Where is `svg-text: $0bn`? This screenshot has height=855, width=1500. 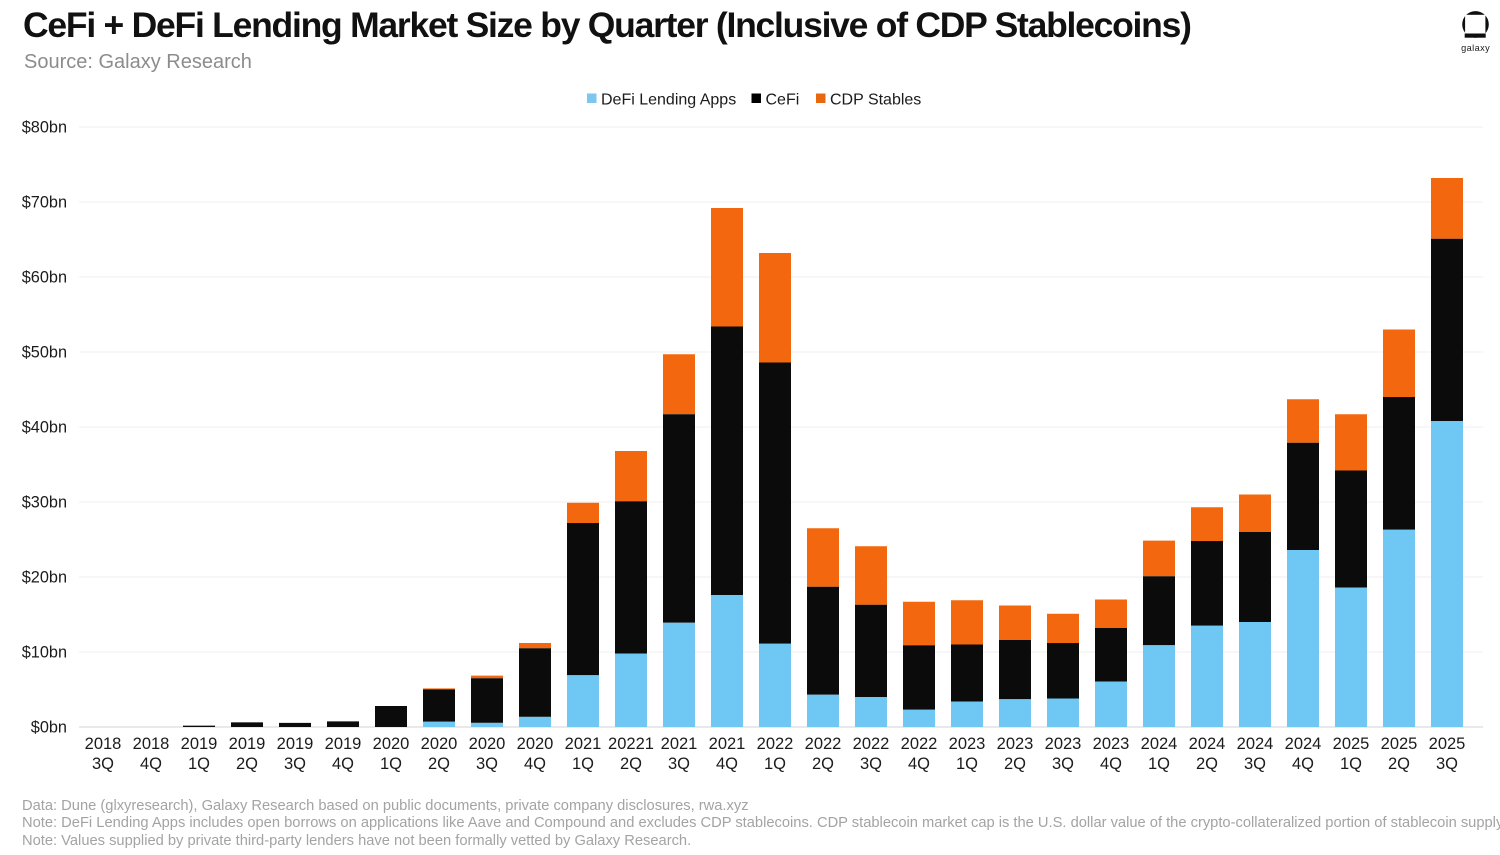 svg-text: $0bn is located at coordinates (49, 728).